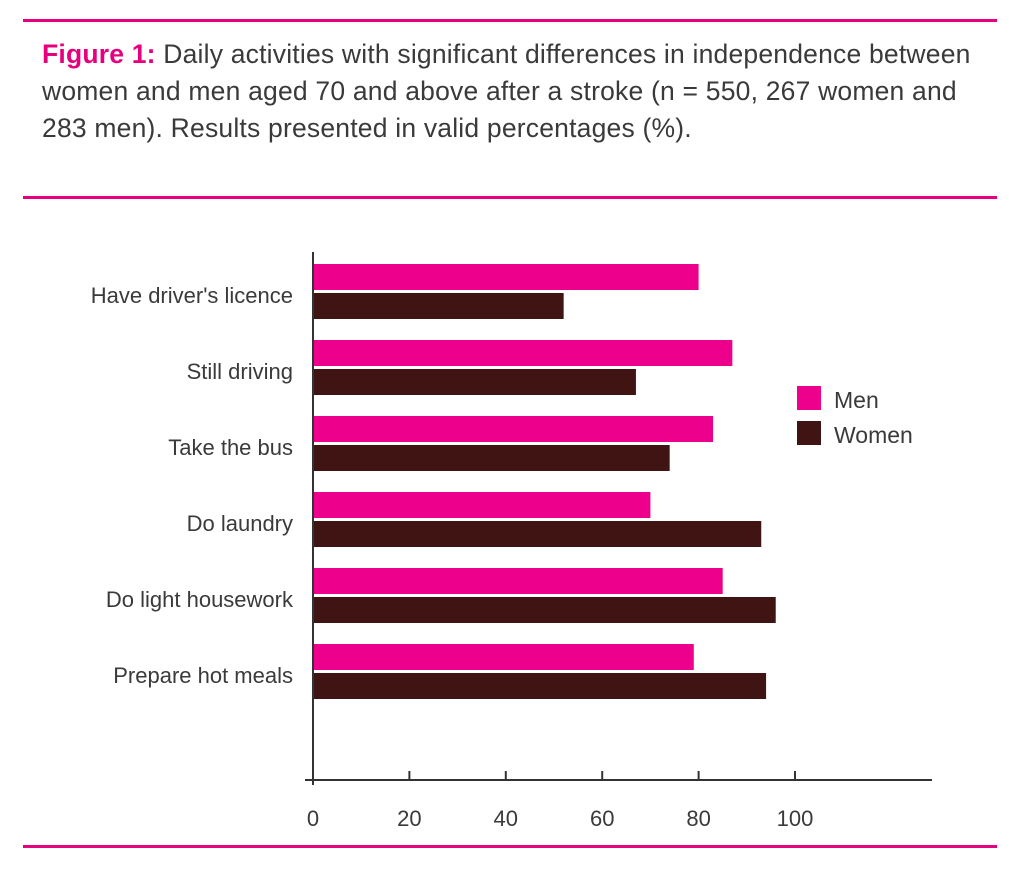 The image size is (1024, 873). I want to click on category-label: Prepare hot meals, so click(203, 675).